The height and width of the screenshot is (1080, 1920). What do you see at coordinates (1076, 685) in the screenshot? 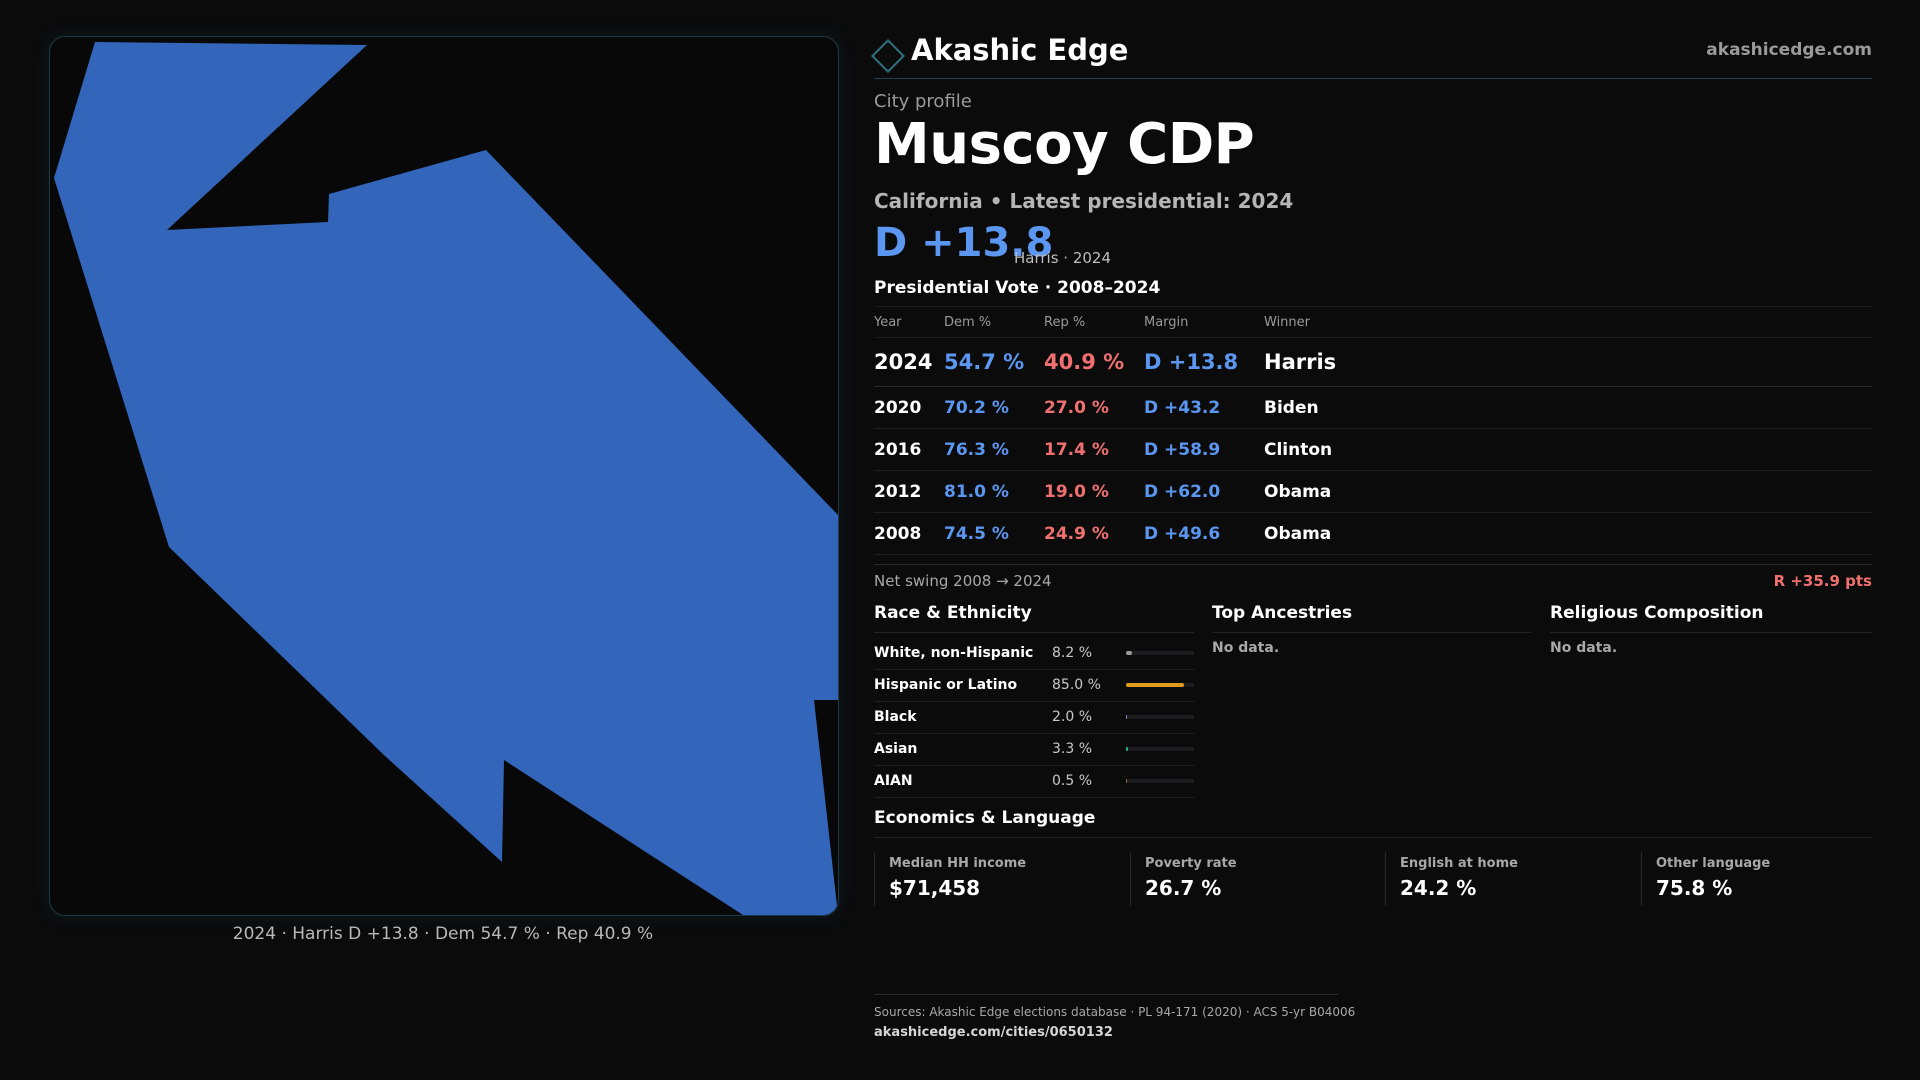
I see `race-value: 85.0 %` at bounding box center [1076, 685].